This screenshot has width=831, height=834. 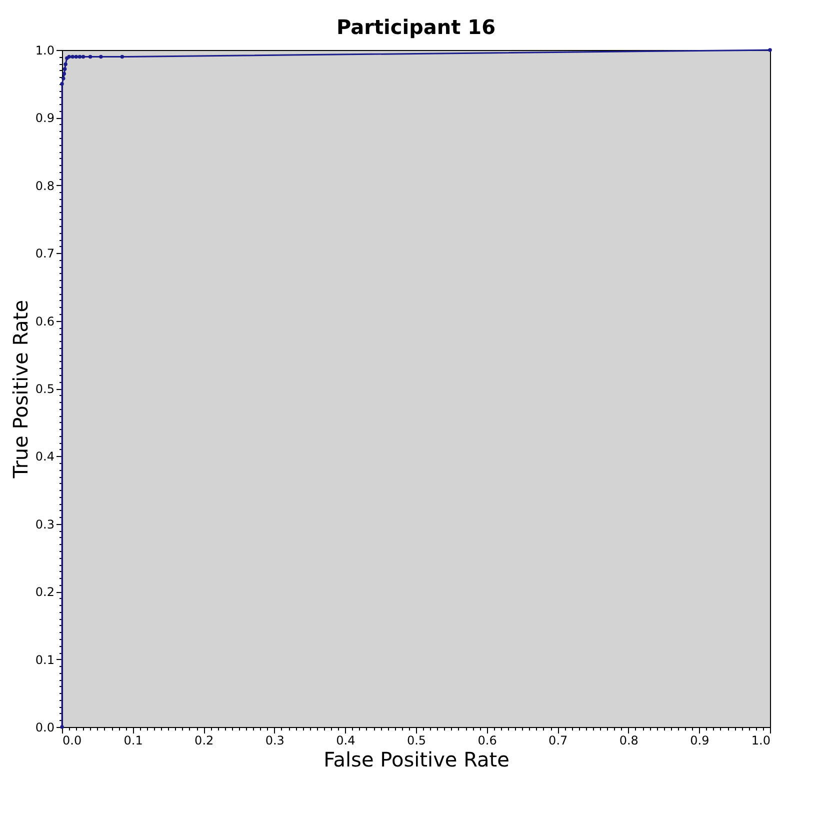 What do you see at coordinates (417, 760) in the screenshot?
I see `x-axis-title: False Positive Rate` at bounding box center [417, 760].